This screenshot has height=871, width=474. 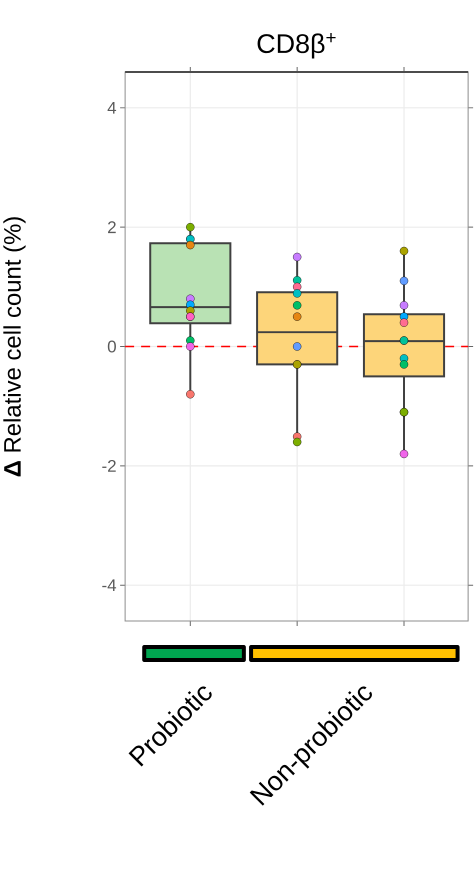 I want to click on y-tick-label: 2, so click(x=112, y=227).